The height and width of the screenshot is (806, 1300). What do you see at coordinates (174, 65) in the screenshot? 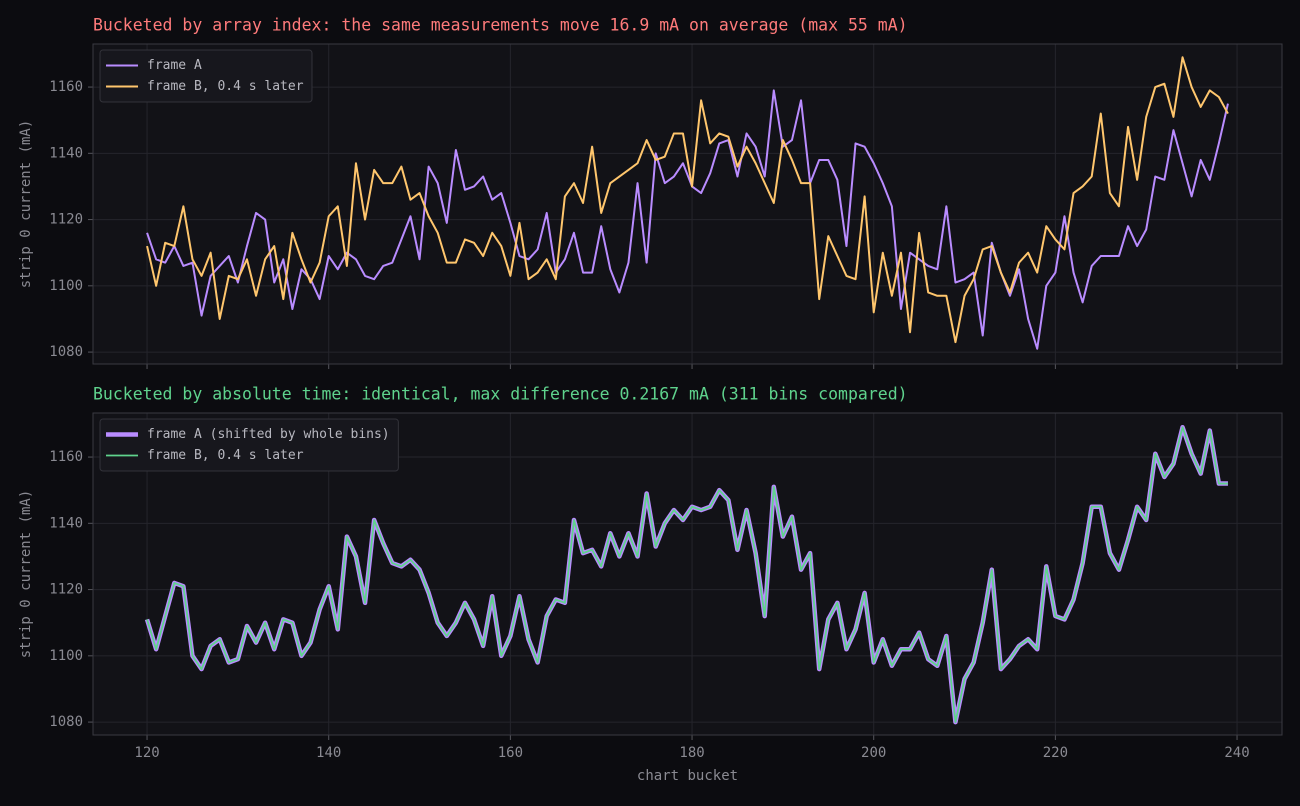
I see `legend-label: frame A` at bounding box center [174, 65].